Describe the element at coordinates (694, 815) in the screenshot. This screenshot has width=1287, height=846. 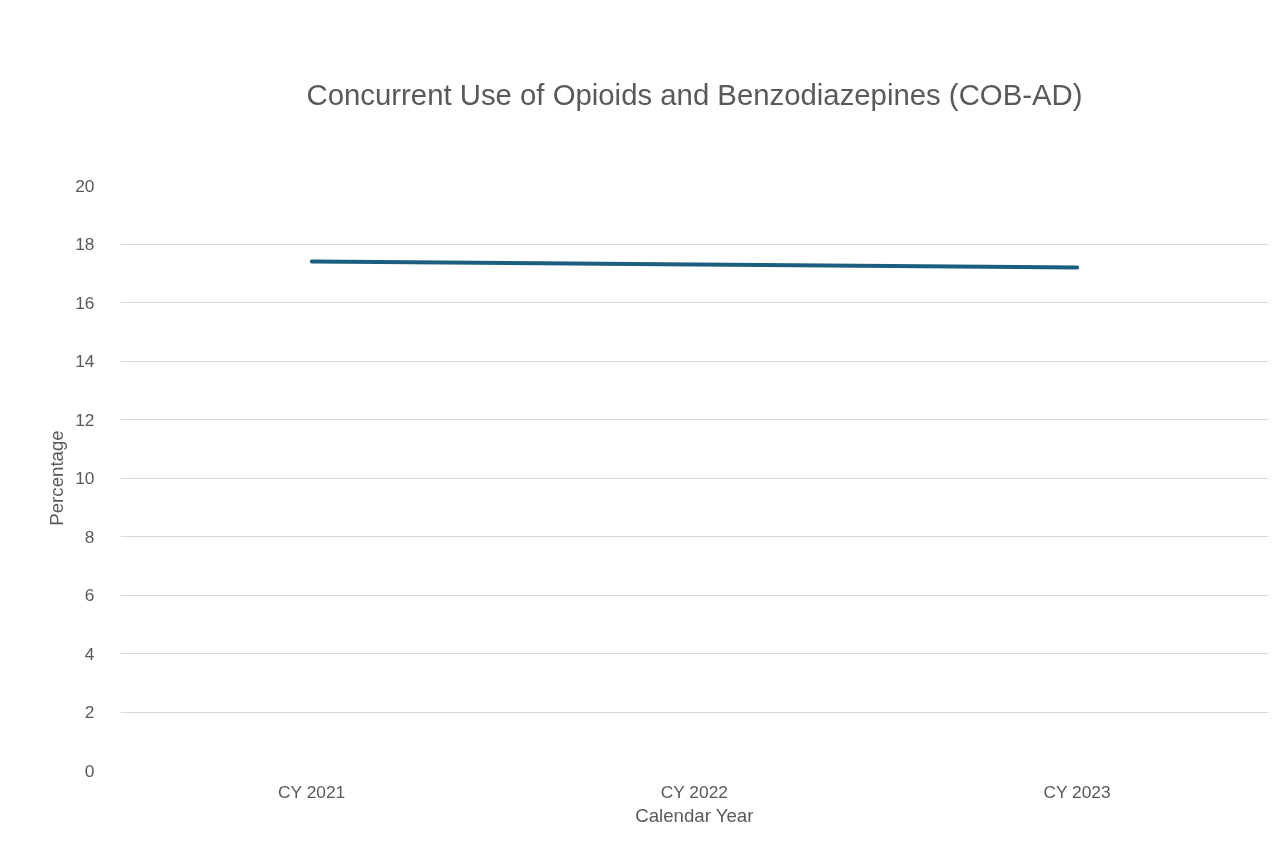
I see `x-axis-title: Calendar Year` at that location.